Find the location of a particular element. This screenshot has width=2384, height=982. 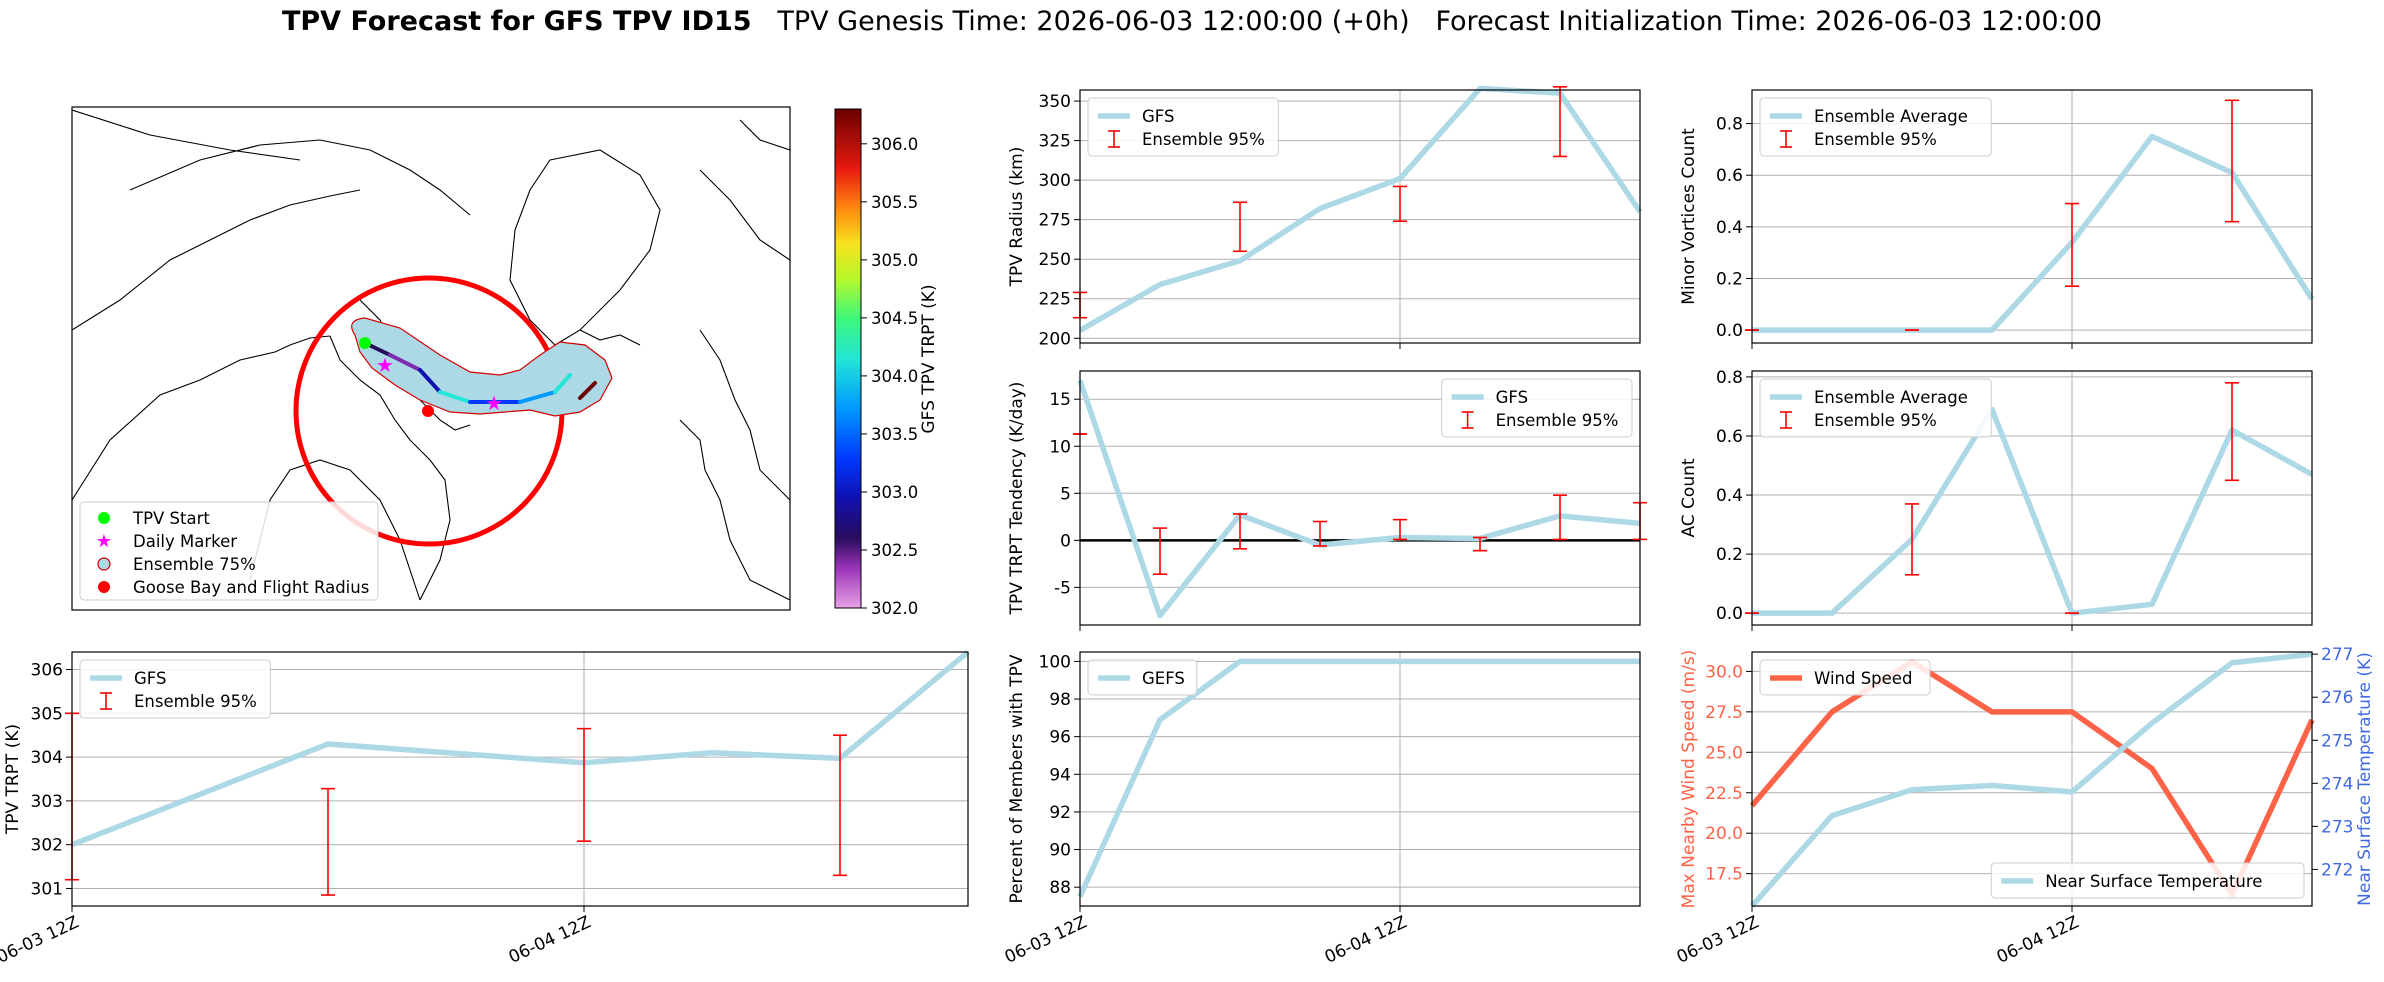

colorbar-tick-label: 303.0 is located at coordinates (894, 492).